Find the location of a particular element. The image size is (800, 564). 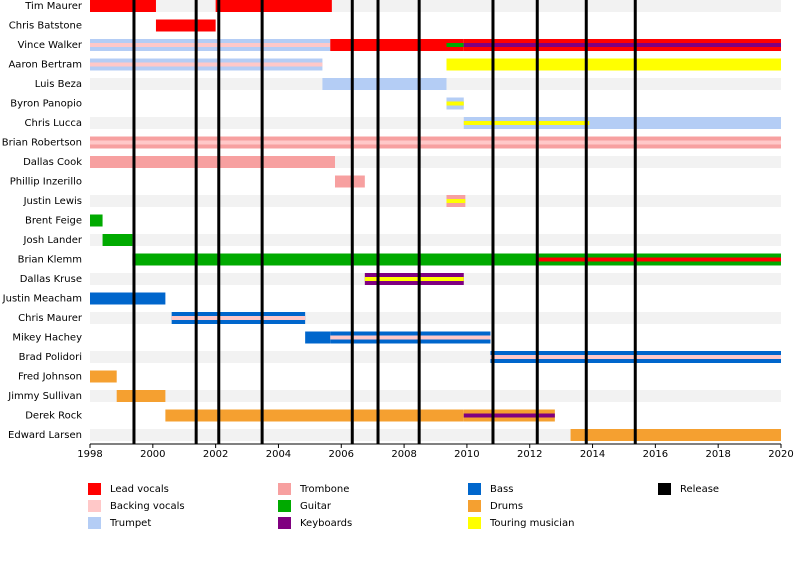

legend-label: Guitar is located at coordinates (316, 506).